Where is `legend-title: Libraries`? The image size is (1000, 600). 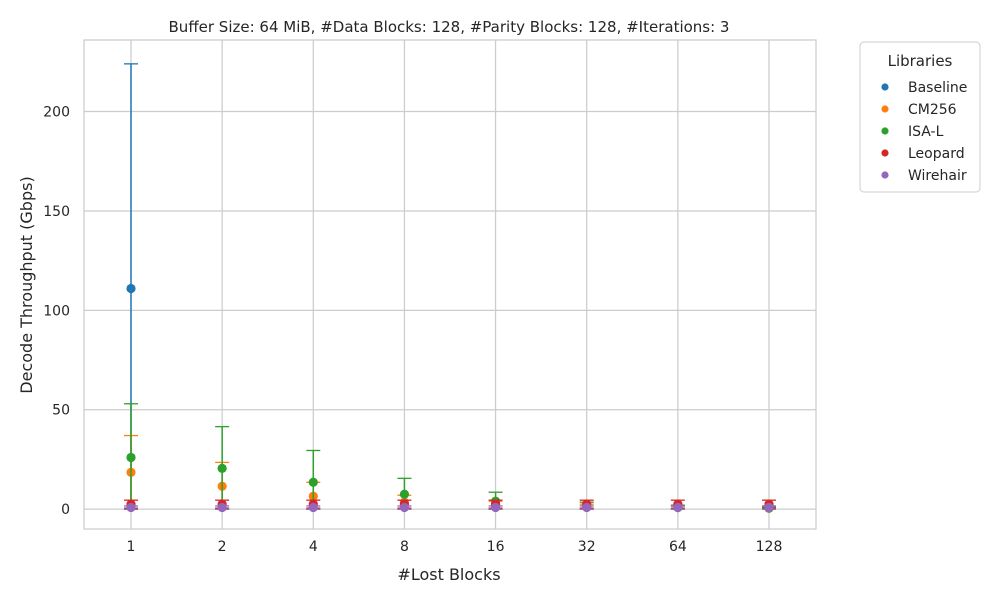 legend-title: Libraries is located at coordinates (920, 61).